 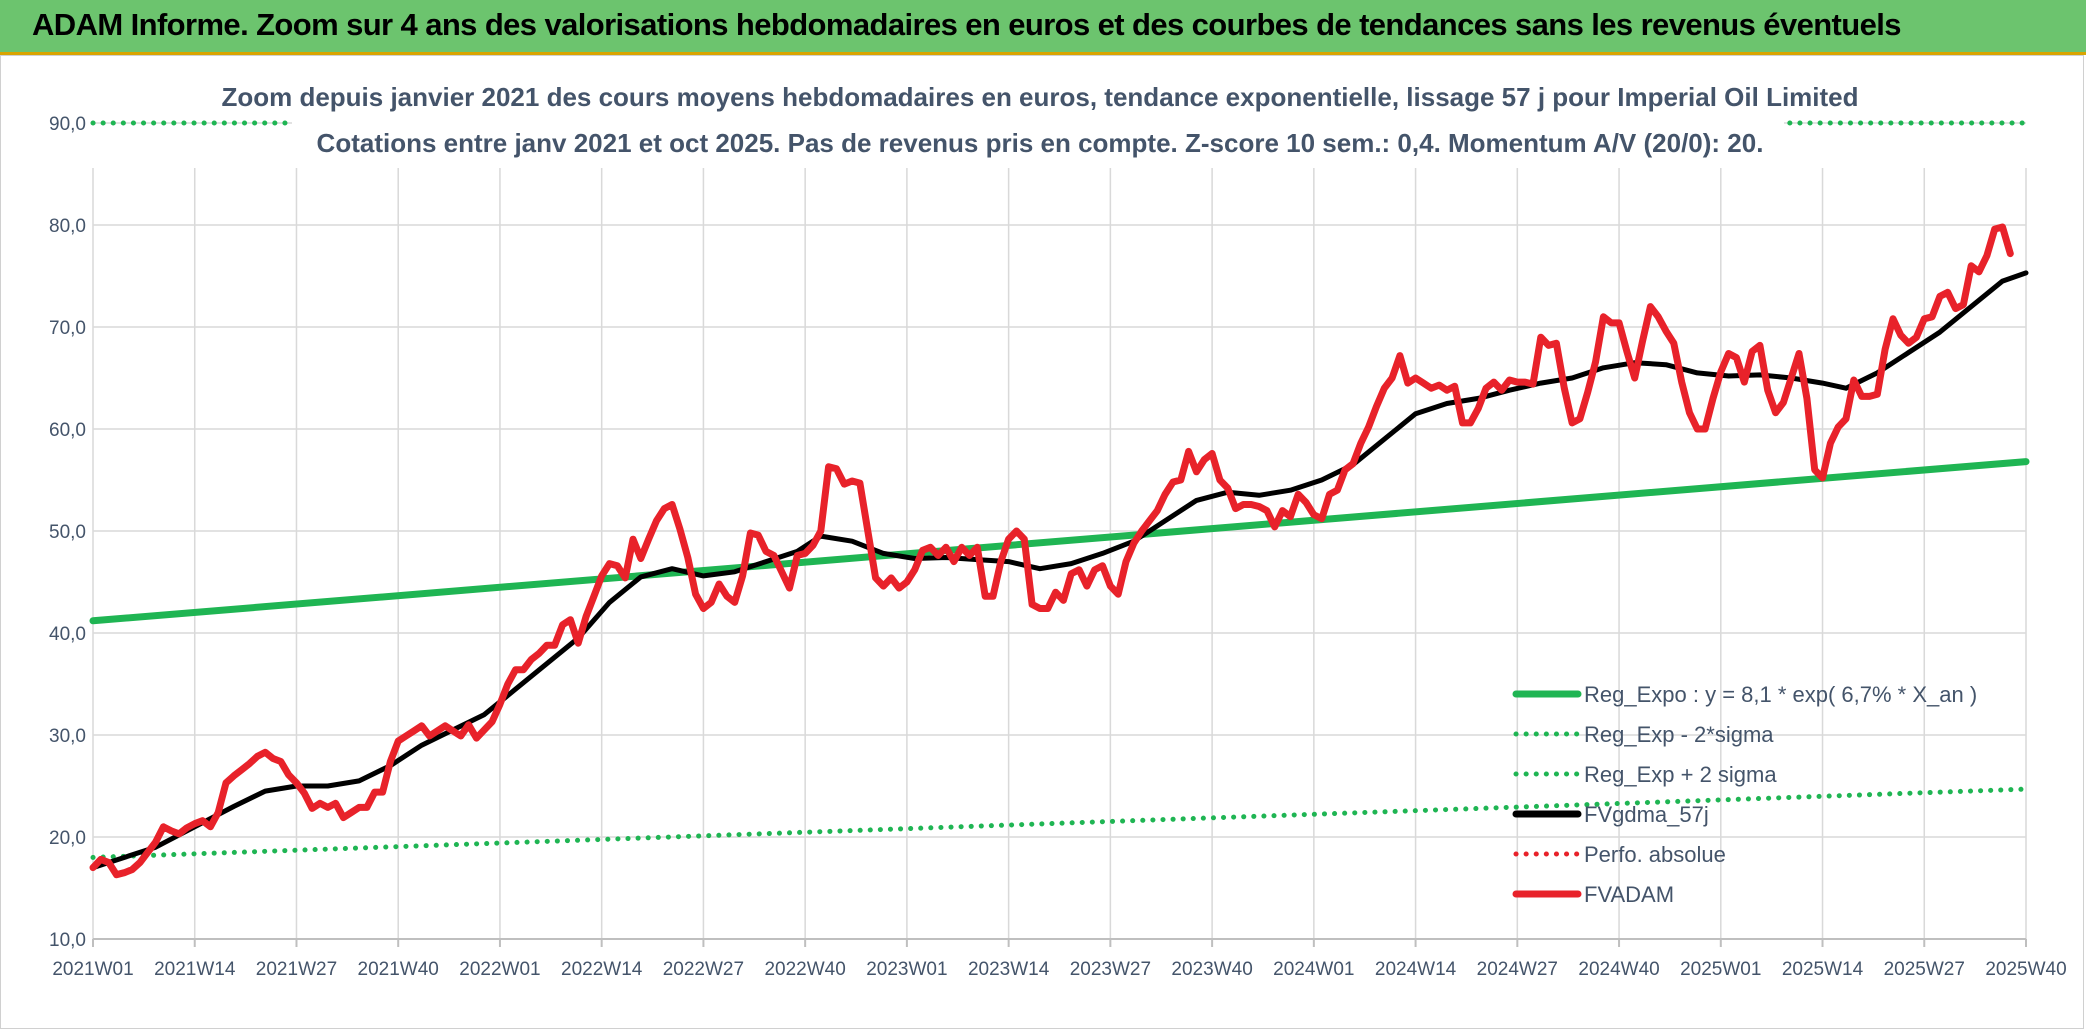 What do you see at coordinates (67, 328) in the screenshot?
I see `y-tick-label: 70,0` at bounding box center [67, 328].